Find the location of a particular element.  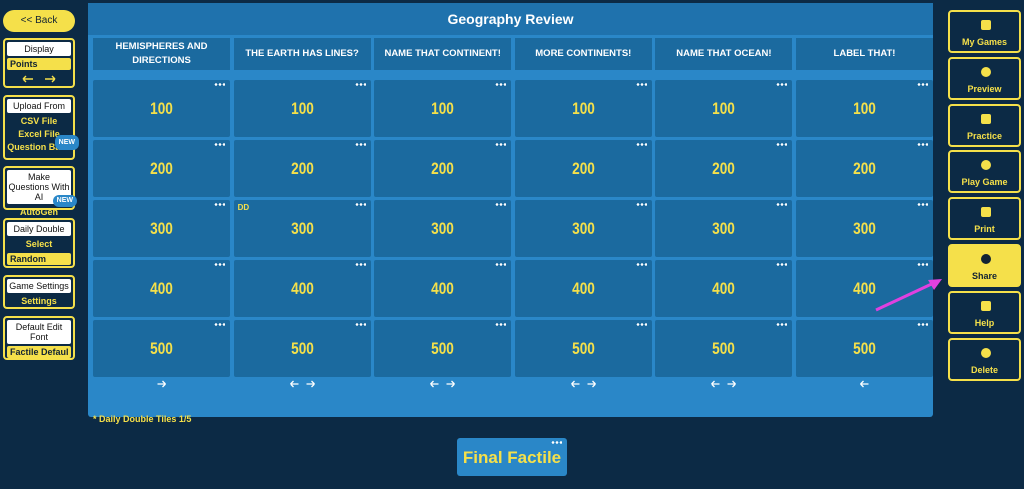

category-header: THE EARTH HAS LINES? is located at coordinates (302, 54).